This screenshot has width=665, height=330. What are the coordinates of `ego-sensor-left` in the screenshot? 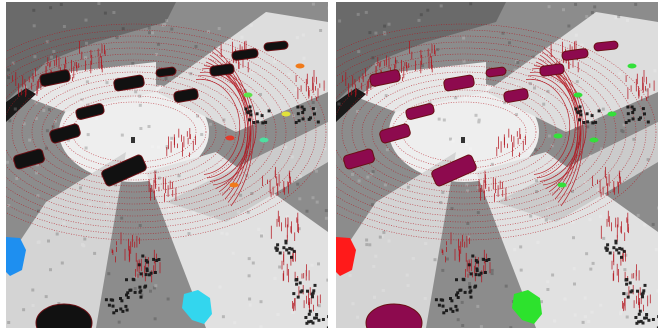 It's located at (133, 140).